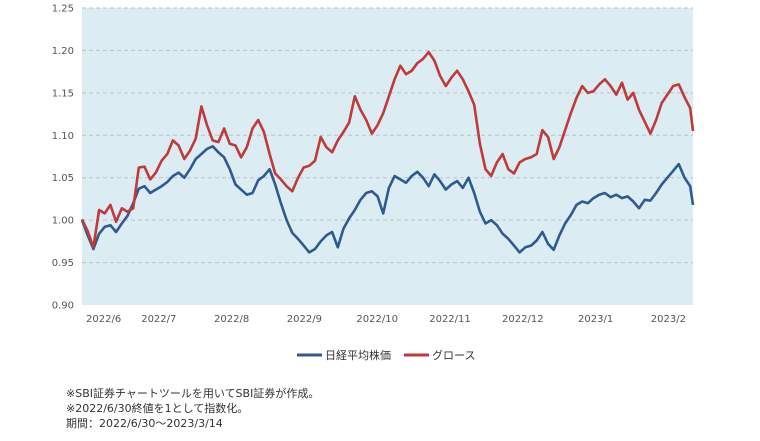 The image size is (760, 441). I want to click on x-tick-label: 2022/12, so click(523, 319).